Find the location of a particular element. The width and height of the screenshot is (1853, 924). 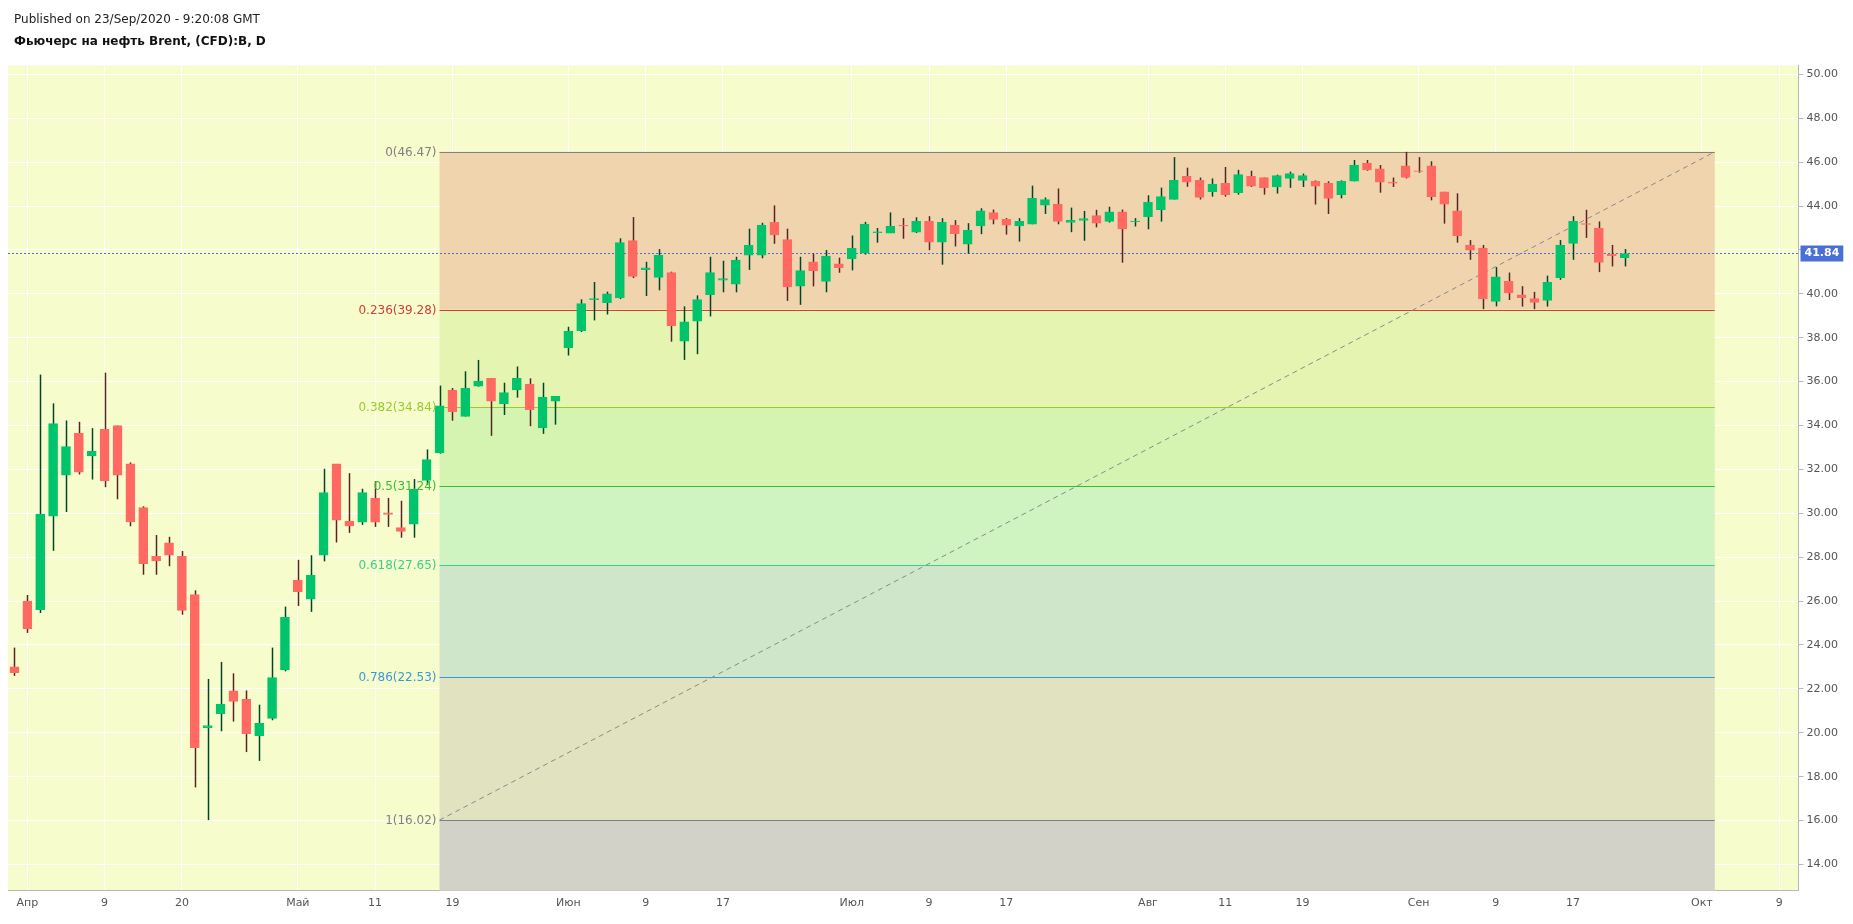

y-tick-label: 30.00 is located at coordinates (1822, 513).